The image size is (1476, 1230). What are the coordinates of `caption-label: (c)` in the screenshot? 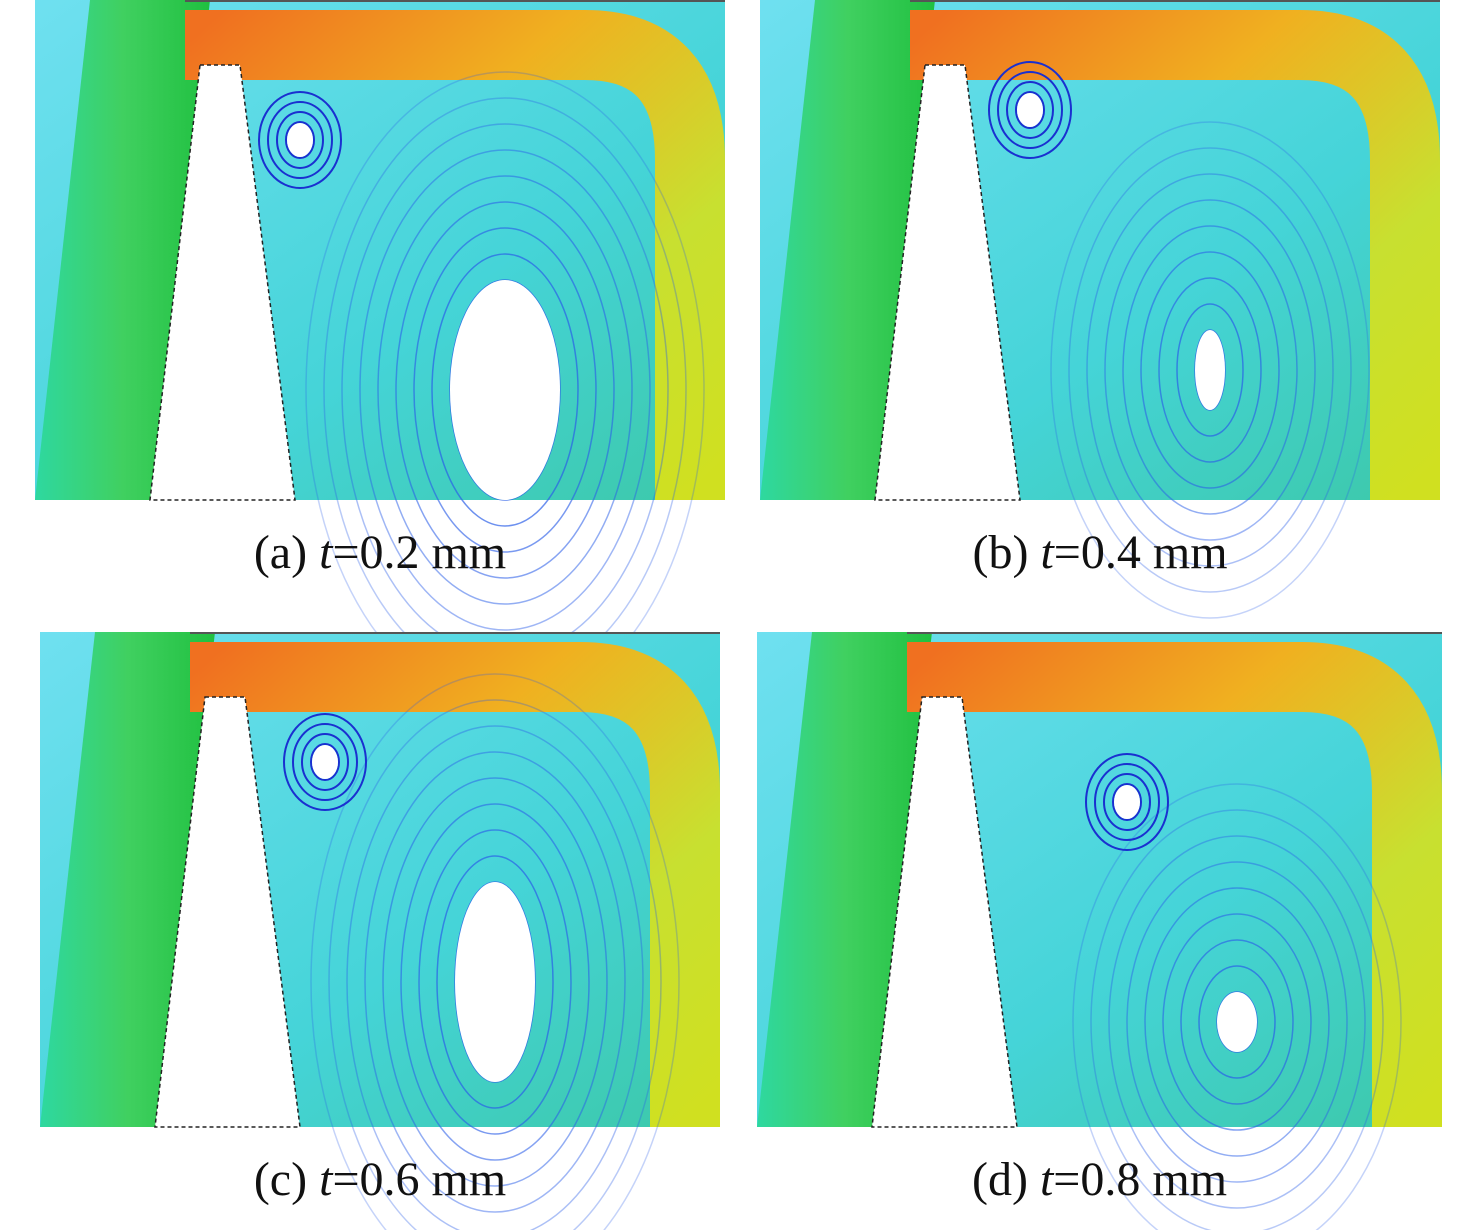 It's located at (280, 1179).